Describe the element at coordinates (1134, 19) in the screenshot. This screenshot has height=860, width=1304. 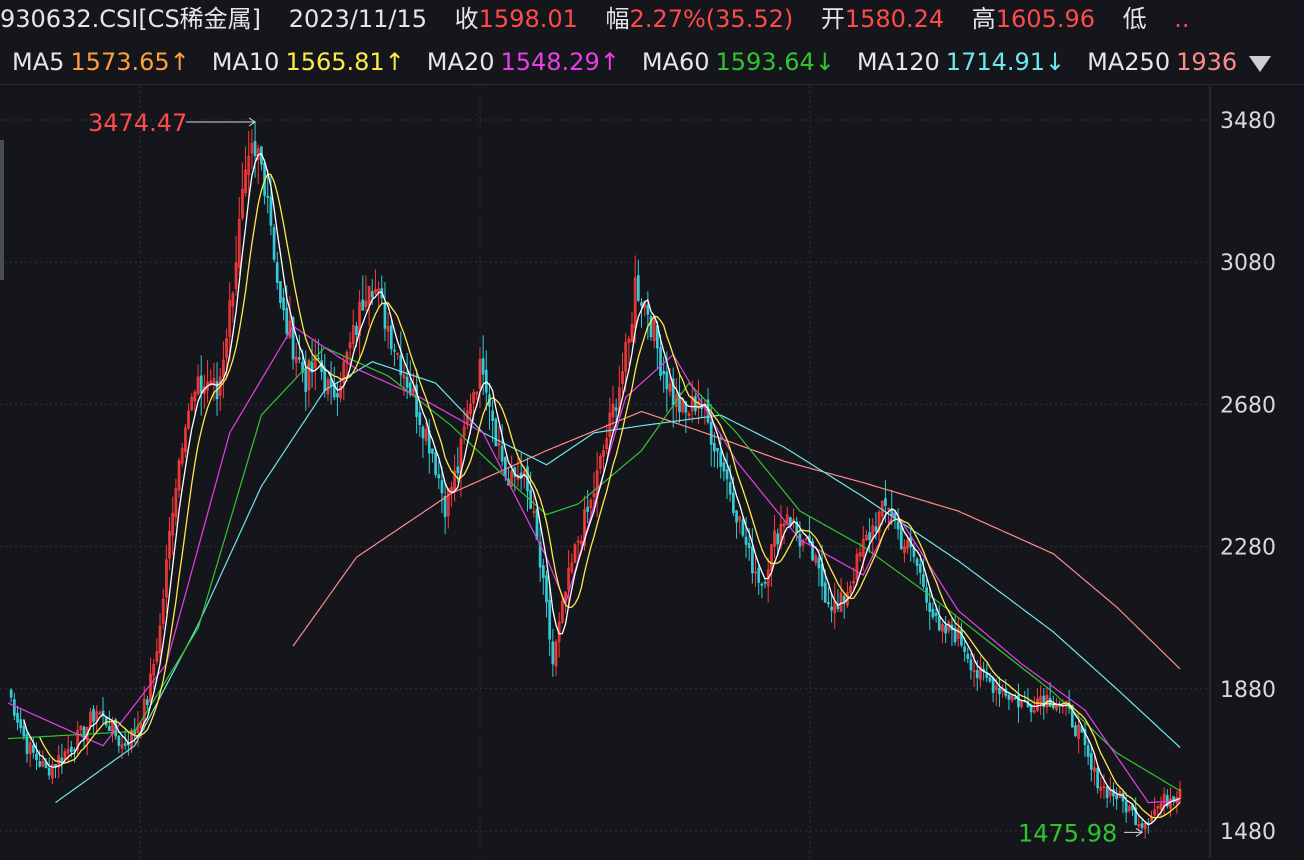
I see `low-label: 低` at that location.